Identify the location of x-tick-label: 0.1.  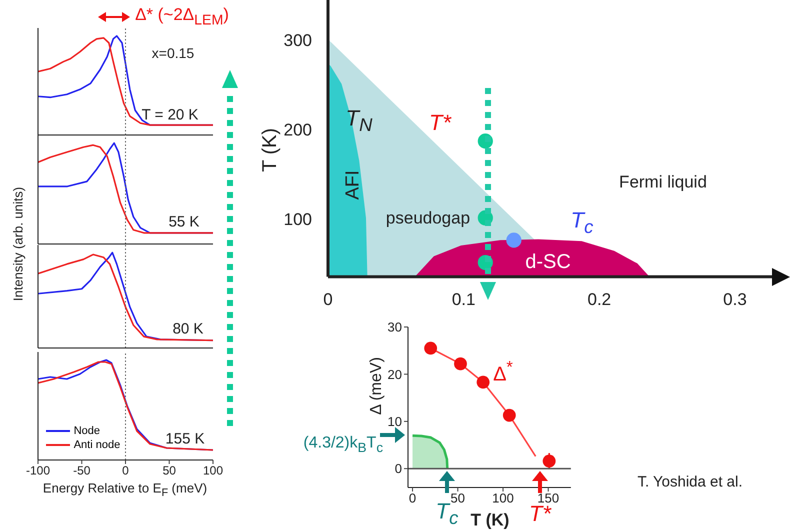
(464, 300).